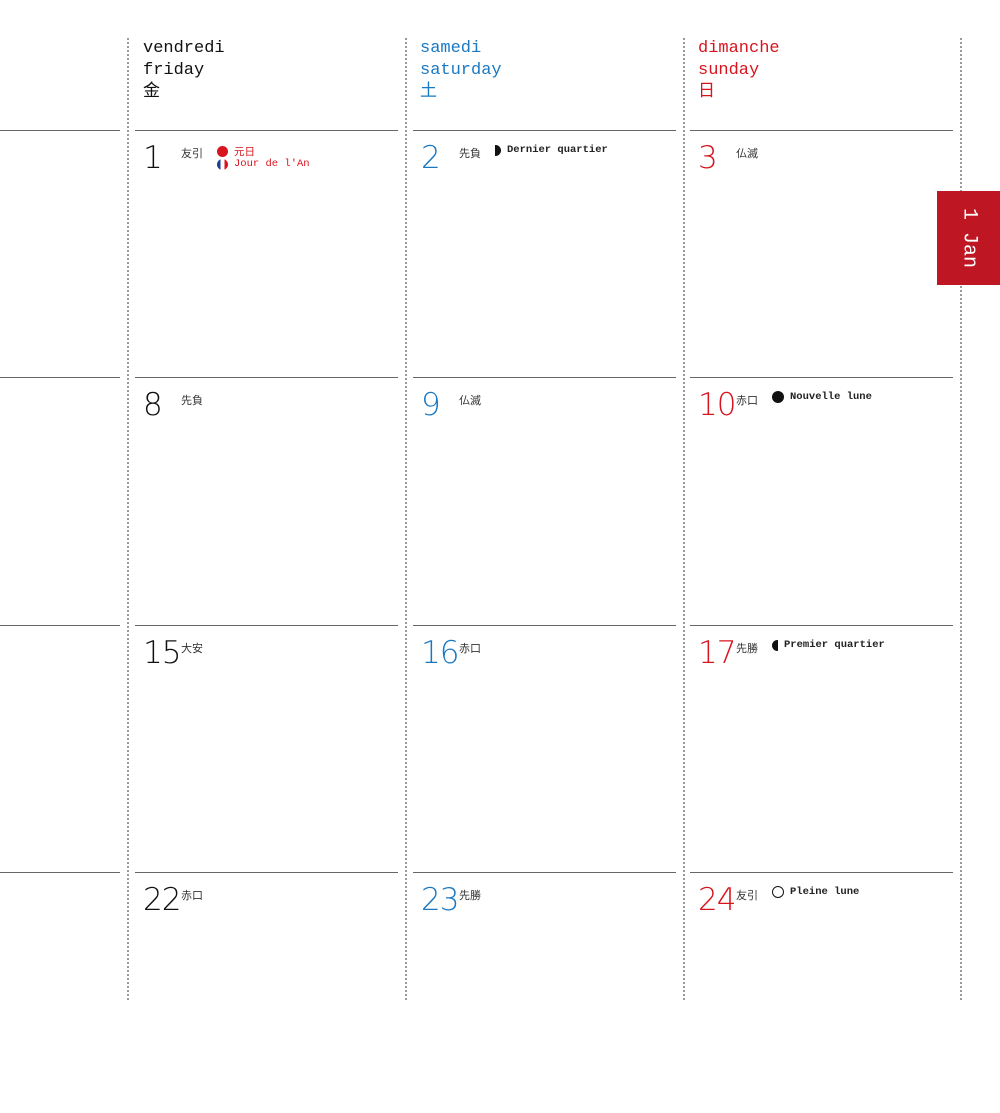 This screenshot has width=1000, height=1113. Describe the element at coordinates (834, 645) in the screenshot. I see `event-text: Premier quartier` at that location.